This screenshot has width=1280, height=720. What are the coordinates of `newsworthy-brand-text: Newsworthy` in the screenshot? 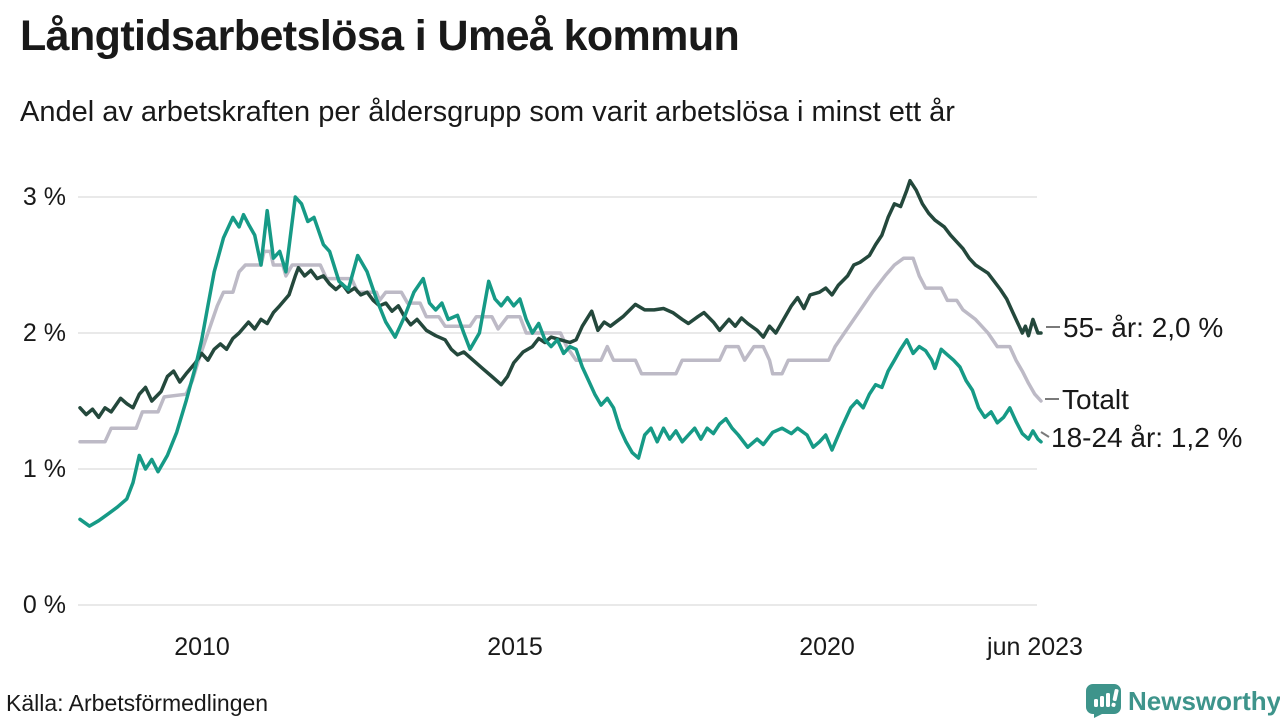 It's located at (1204, 701).